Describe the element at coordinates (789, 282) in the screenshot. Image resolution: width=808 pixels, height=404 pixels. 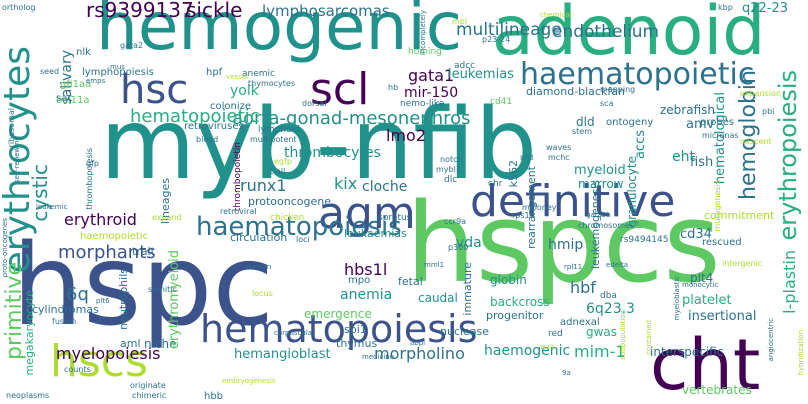
I see `word-l-plastin: l-plastin` at that location.